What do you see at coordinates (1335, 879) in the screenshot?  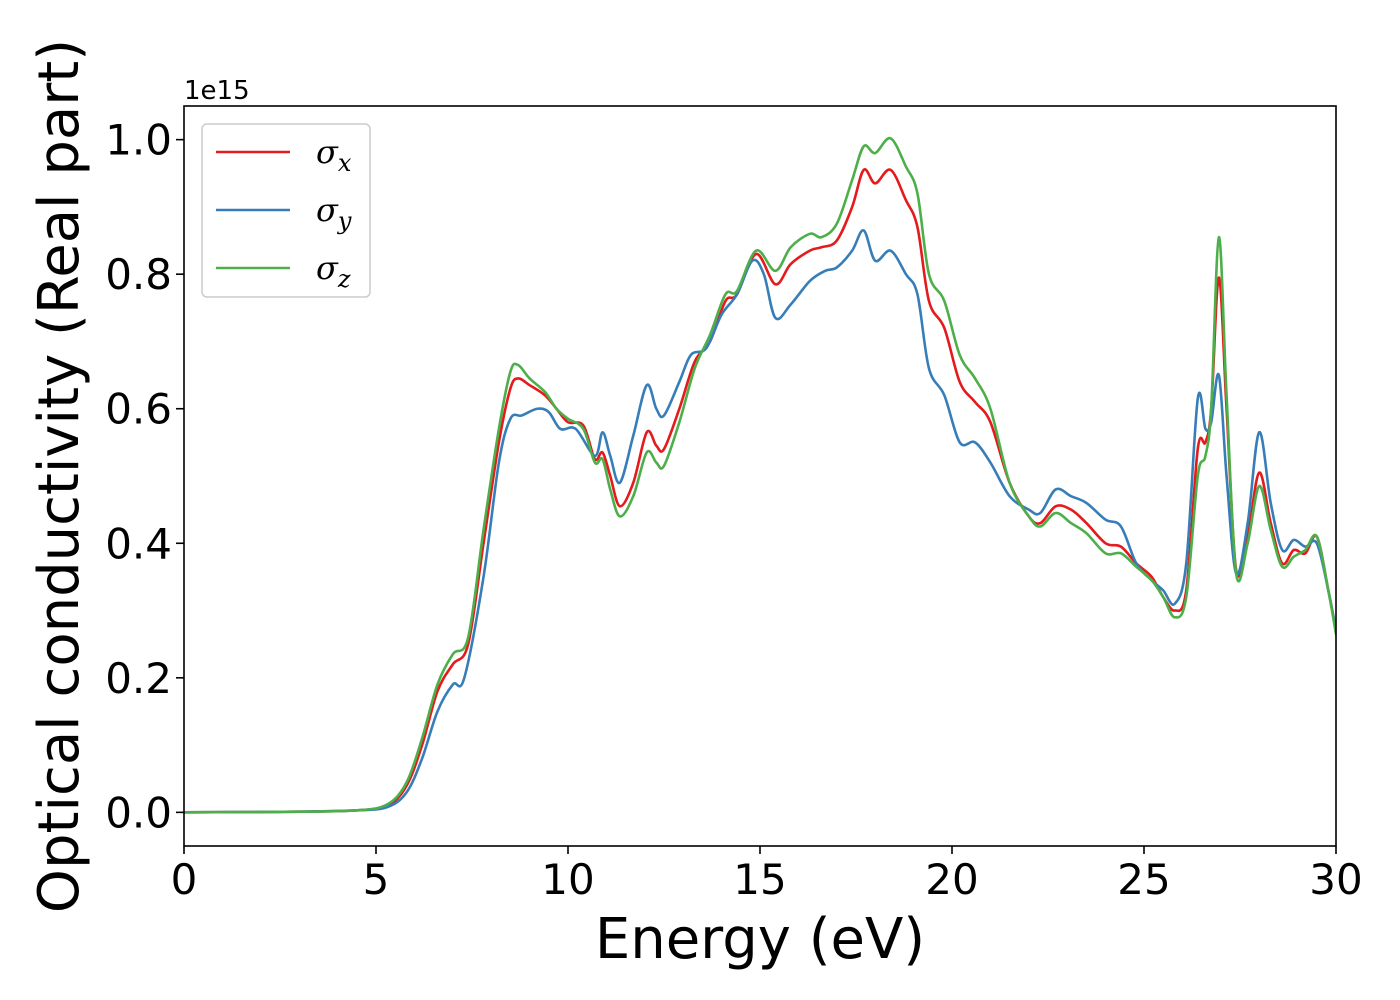 I see `x-tick-label: 30` at bounding box center [1335, 879].